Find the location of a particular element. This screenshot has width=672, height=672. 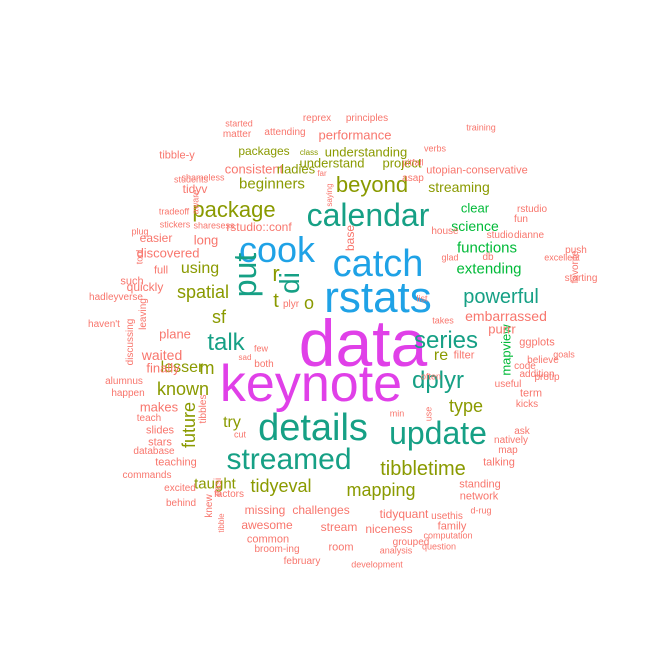

cloud-word: series is located at coordinates (446, 340).